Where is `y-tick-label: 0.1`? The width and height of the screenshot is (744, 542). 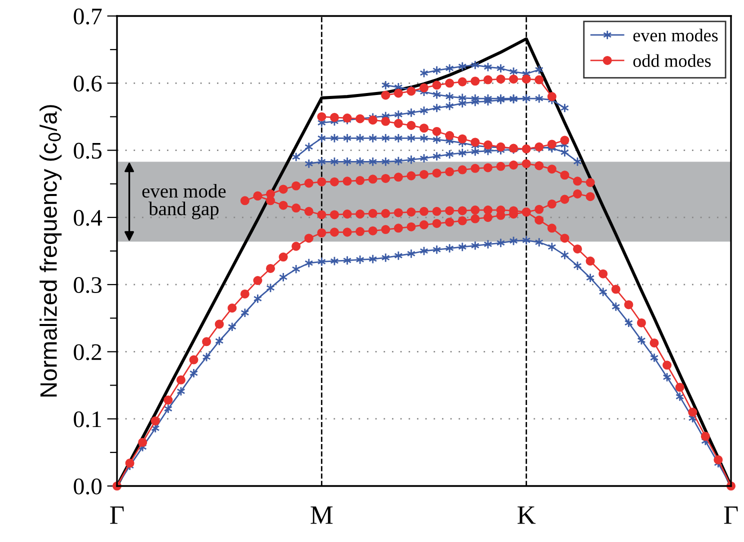 y-tick-label: 0.1 is located at coordinates (87, 419).